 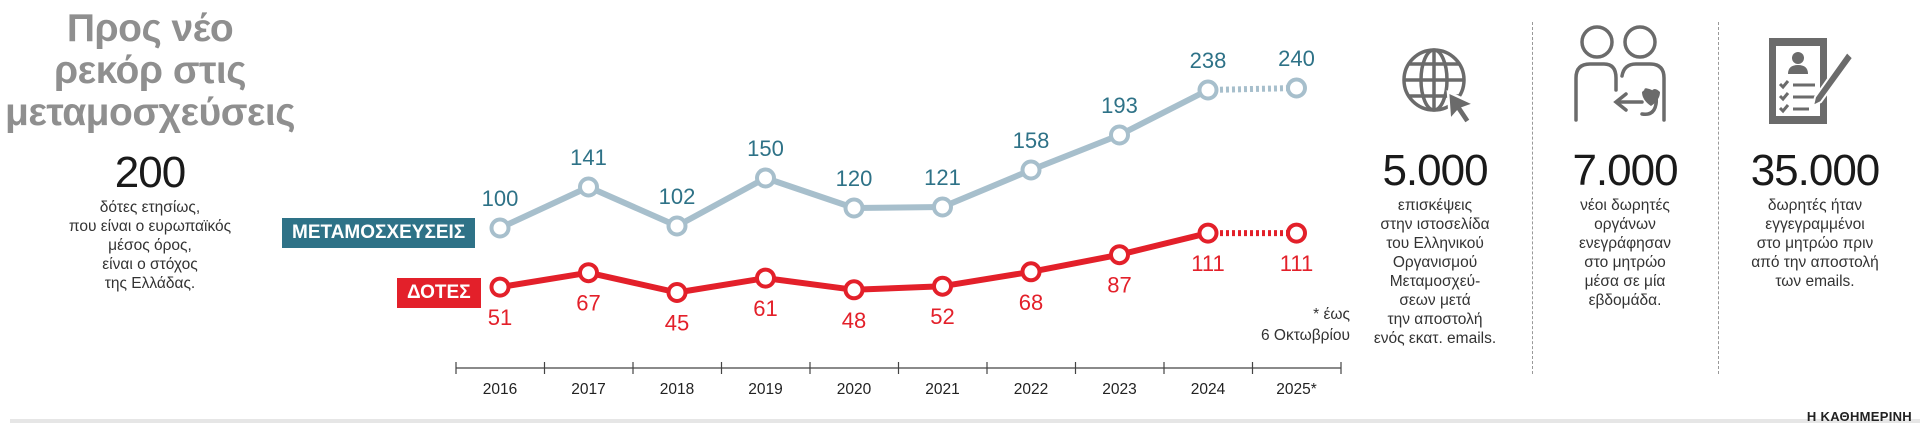 I want to click on transplants-data-label: 141, so click(x=588, y=157).